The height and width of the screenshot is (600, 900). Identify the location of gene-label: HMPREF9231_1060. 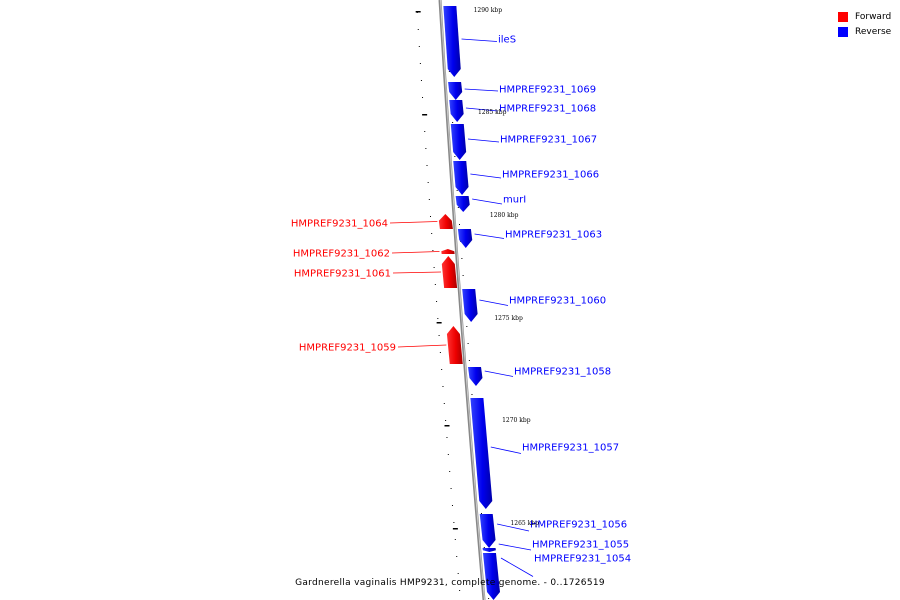
(557, 301).